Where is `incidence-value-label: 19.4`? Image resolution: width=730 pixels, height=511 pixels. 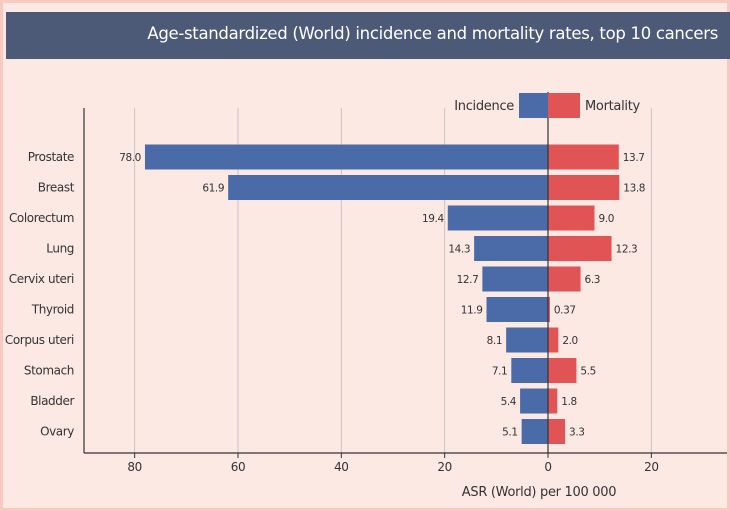 incidence-value-label: 19.4 is located at coordinates (433, 219).